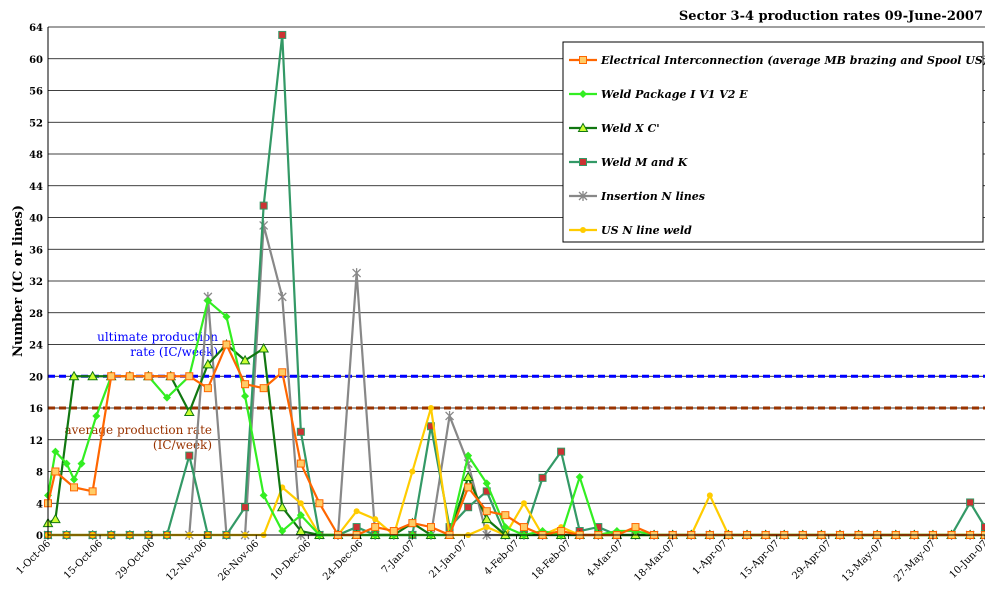  What do you see at coordinates (831, 16) in the screenshot?
I see `chart-title: Sector 3-4 production rates 09-June-2007` at bounding box center [831, 16].